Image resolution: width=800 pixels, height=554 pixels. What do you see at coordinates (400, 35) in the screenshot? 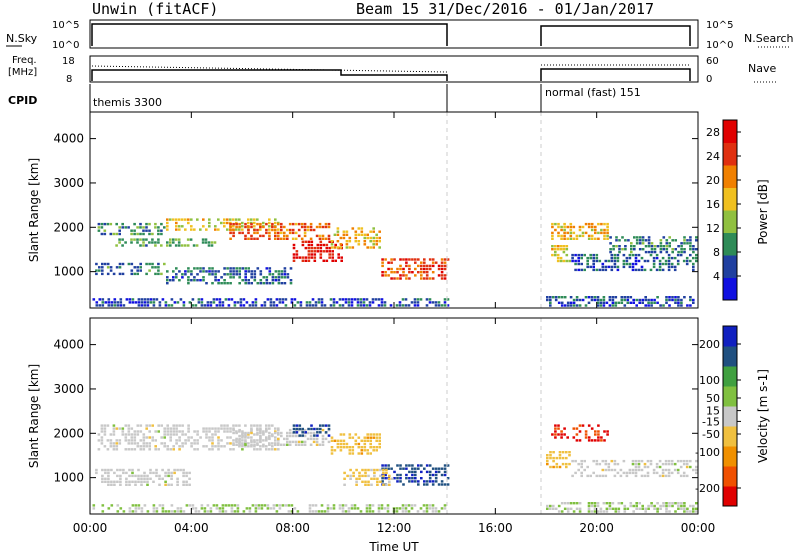
I see `nsky-panel: N.Sky 10^5 10^0 10^5 10^0 N.Search` at bounding box center [400, 35].